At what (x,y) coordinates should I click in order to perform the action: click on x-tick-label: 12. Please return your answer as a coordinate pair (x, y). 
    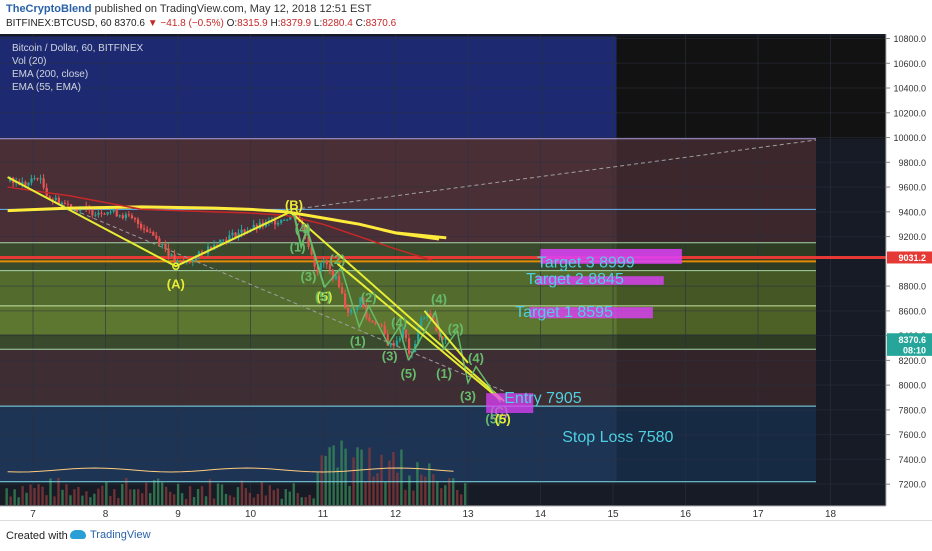
    Looking at the image, I should click on (396, 514).